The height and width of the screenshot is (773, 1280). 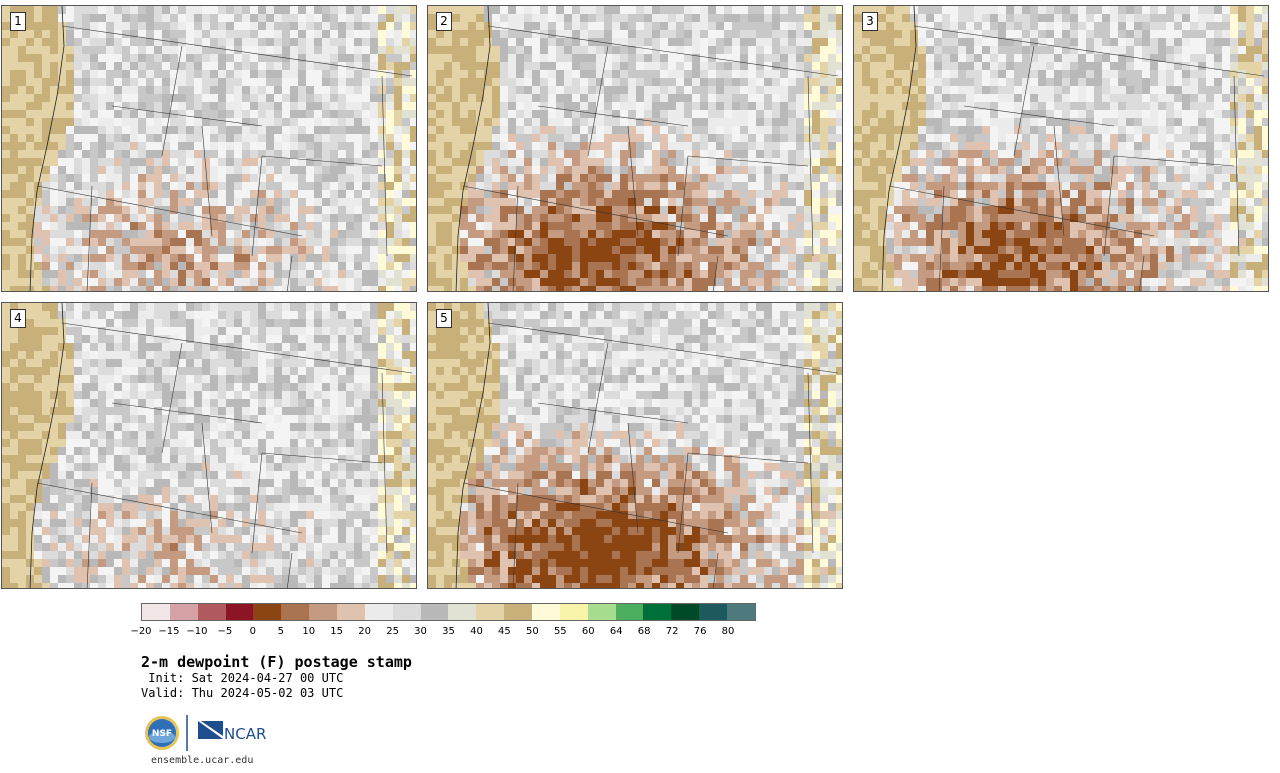 I want to click on colorbar-tick: 35, so click(x=448, y=631).